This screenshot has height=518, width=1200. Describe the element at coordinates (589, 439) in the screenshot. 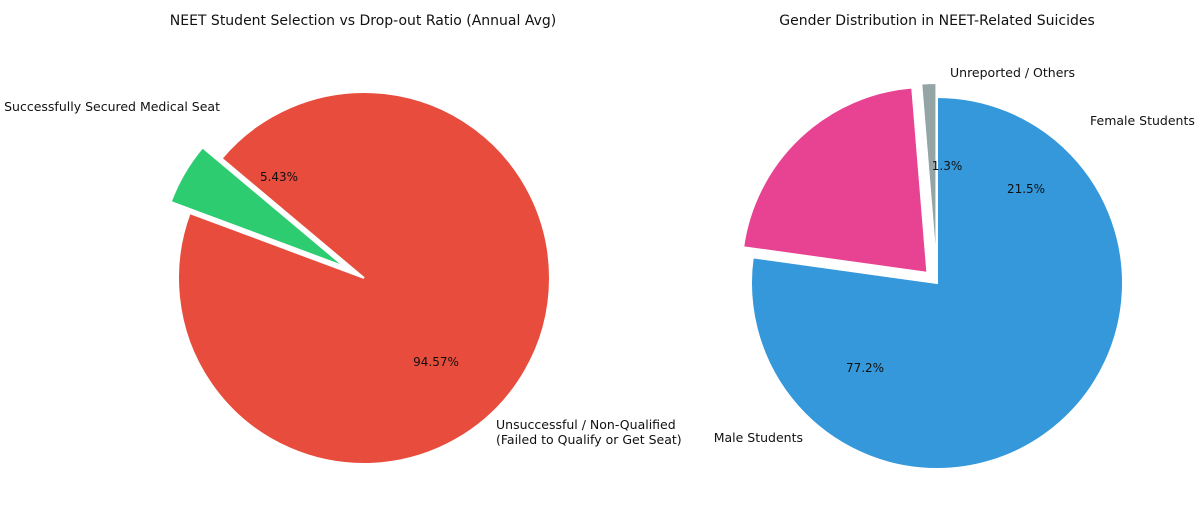

I see `slice-label-unsuccessful-line2: (Failed to Qualify or Get Seat)` at that location.